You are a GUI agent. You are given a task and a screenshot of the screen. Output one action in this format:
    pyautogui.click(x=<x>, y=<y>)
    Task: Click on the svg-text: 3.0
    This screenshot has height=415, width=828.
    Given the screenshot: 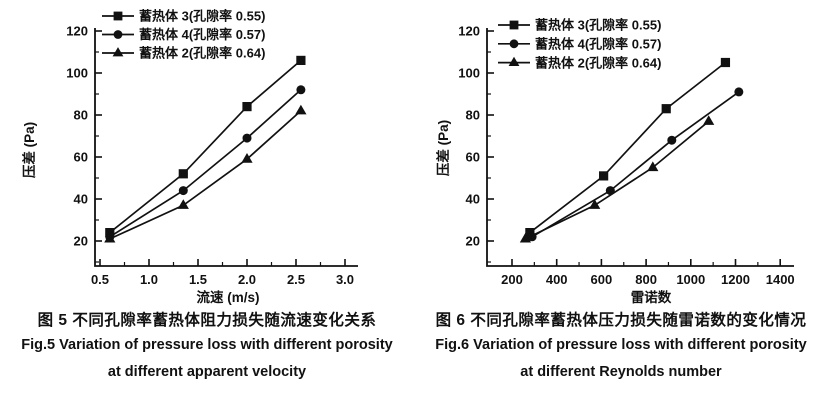 What is the action you would take?
    pyautogui.click(x=345, y=279)
    